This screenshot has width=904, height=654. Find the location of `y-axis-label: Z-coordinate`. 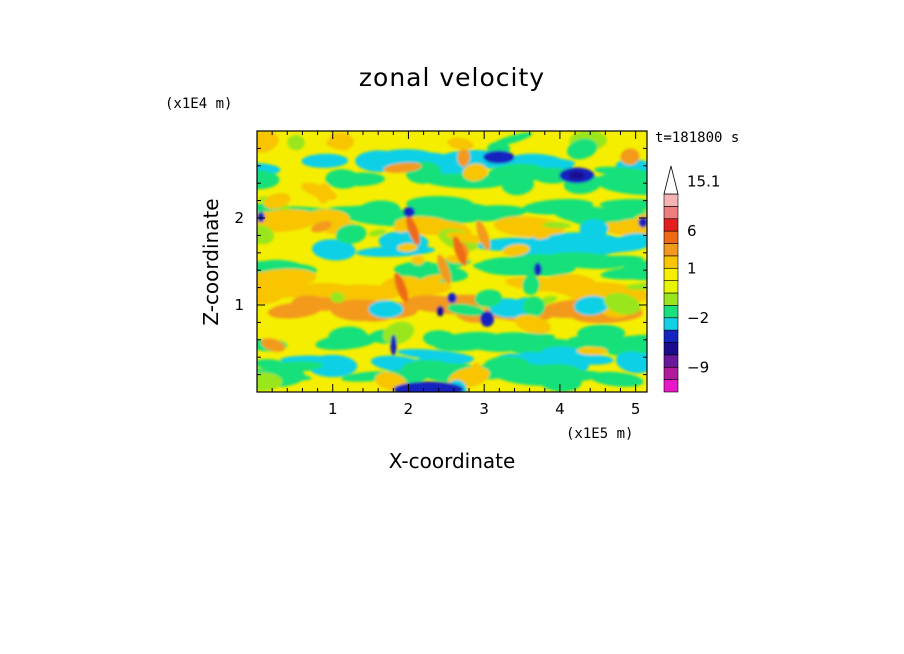

y-axis-label: Z-coordinate is located at coordinates (211, 261).